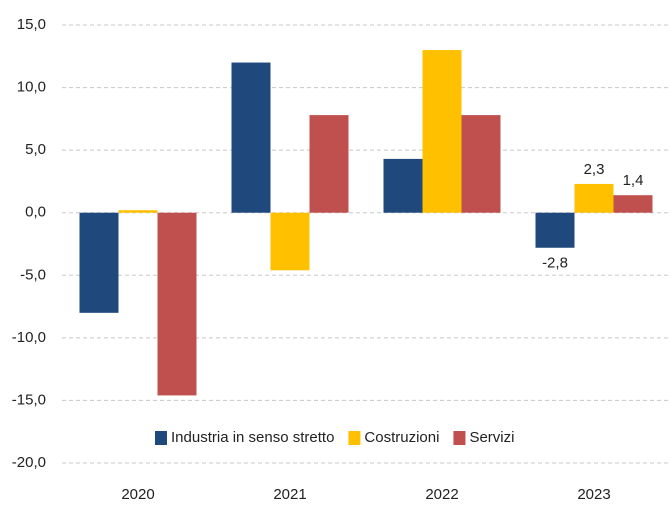  What do you see at coordinates (137, 494) in the screenshot?
I see `x-tick-label: 2020` at bounding box center [137, 494].